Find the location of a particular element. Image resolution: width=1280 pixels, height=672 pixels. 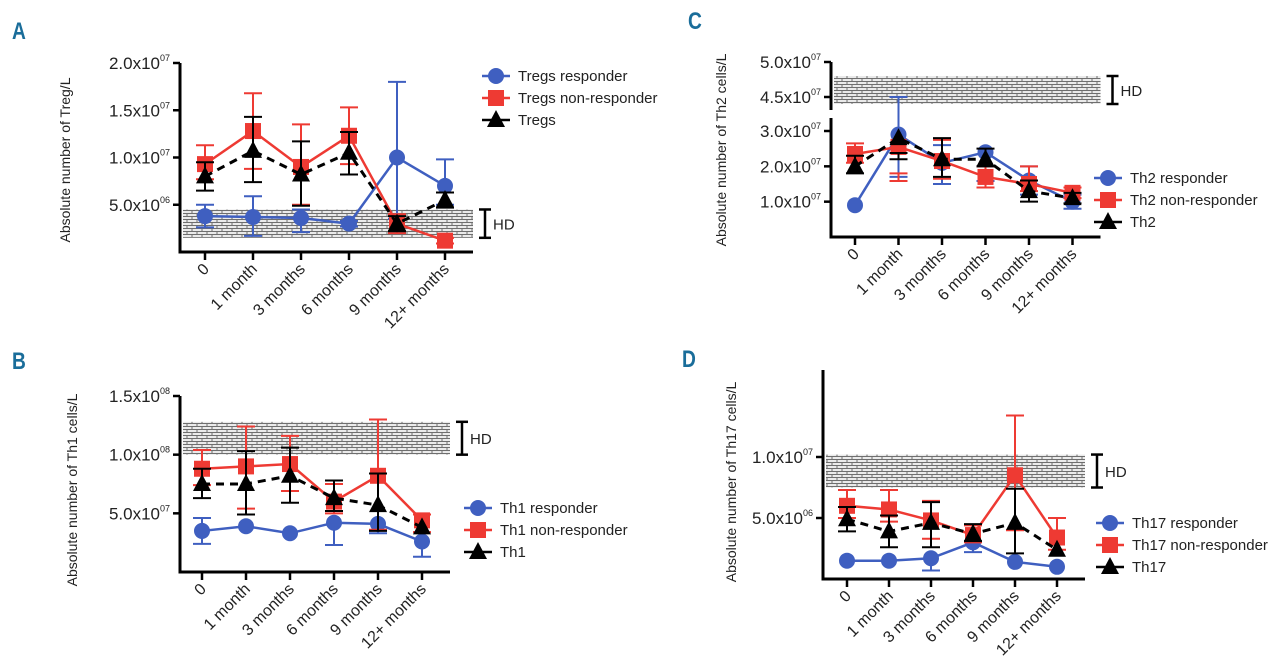

panel-letter-d: D is located at coordinates (689, 359).